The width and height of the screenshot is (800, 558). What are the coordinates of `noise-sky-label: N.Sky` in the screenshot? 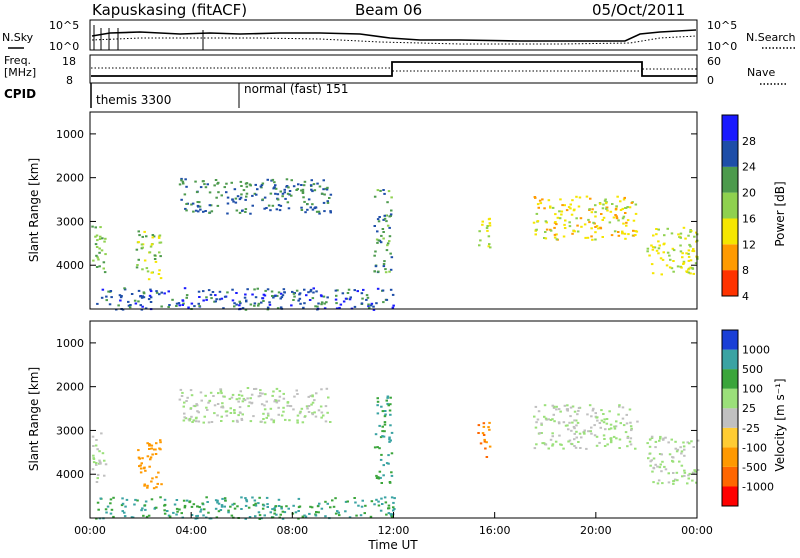 It's located at (18, 37).